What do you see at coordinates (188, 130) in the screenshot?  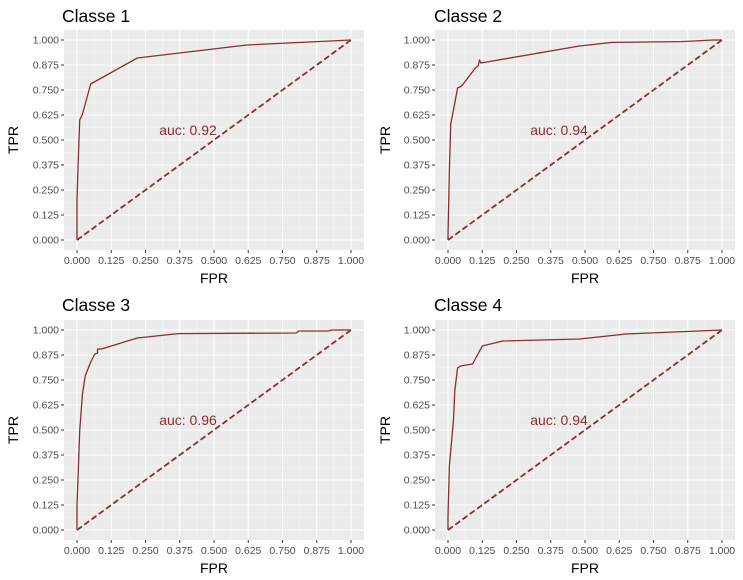 I see `auc-annotation: auc: 0.92` at bounding box center [188, 130].